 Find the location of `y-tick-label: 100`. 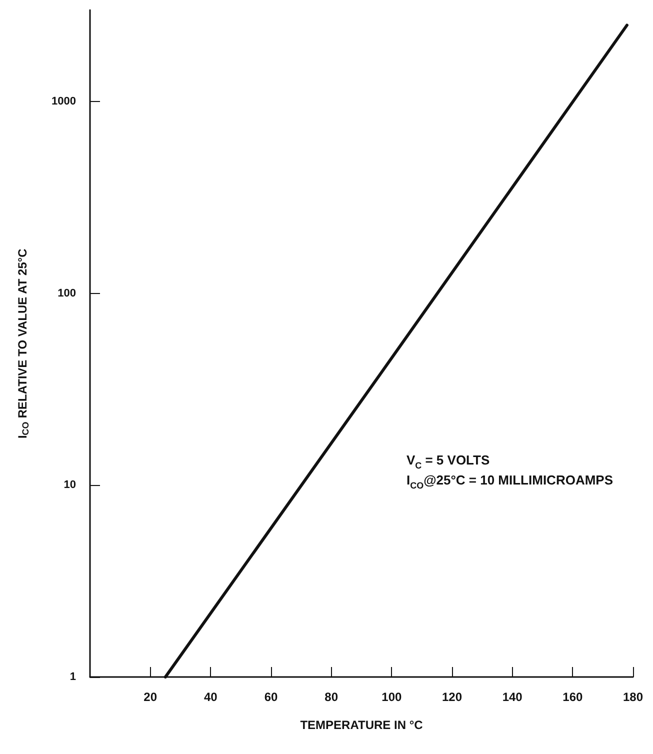

y-tick-label: 100 is located at coordinates (67, 293).